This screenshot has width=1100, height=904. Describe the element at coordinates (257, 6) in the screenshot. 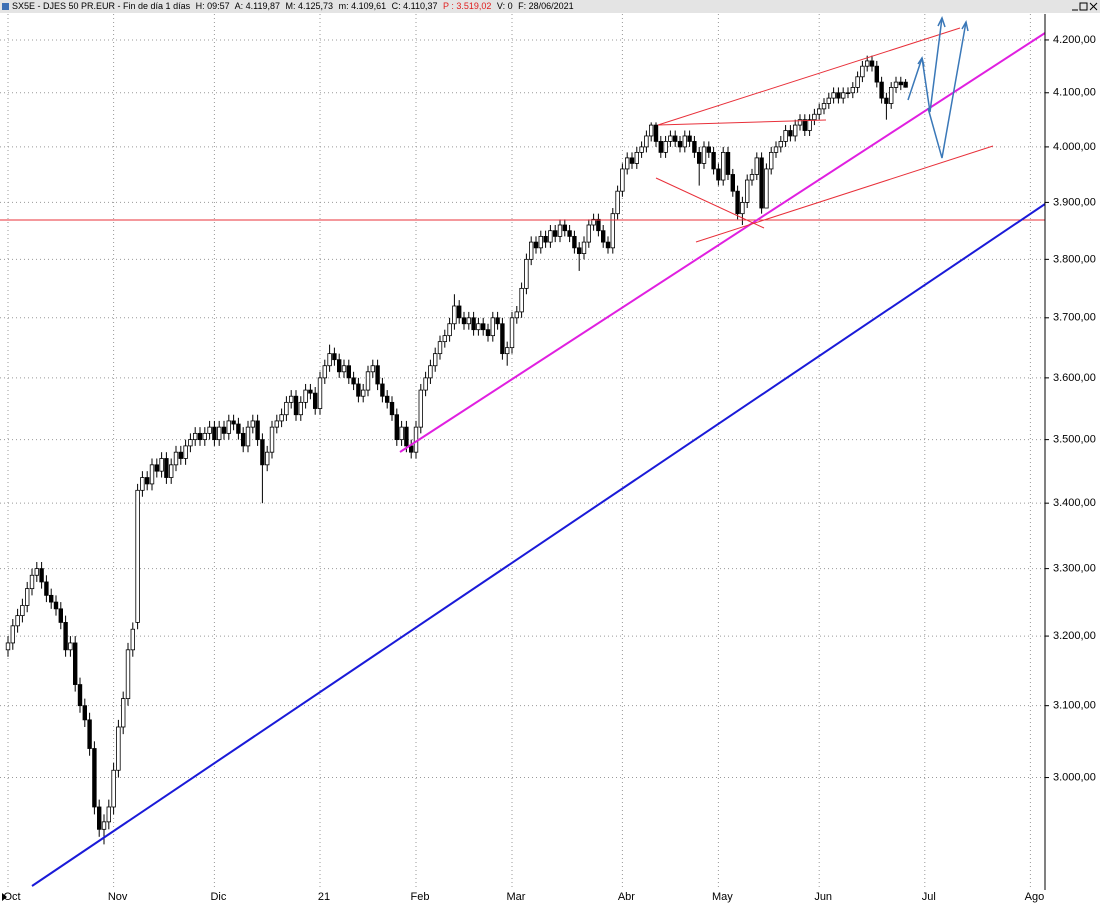

I see `header-field: A: 4.119,87` at that location.